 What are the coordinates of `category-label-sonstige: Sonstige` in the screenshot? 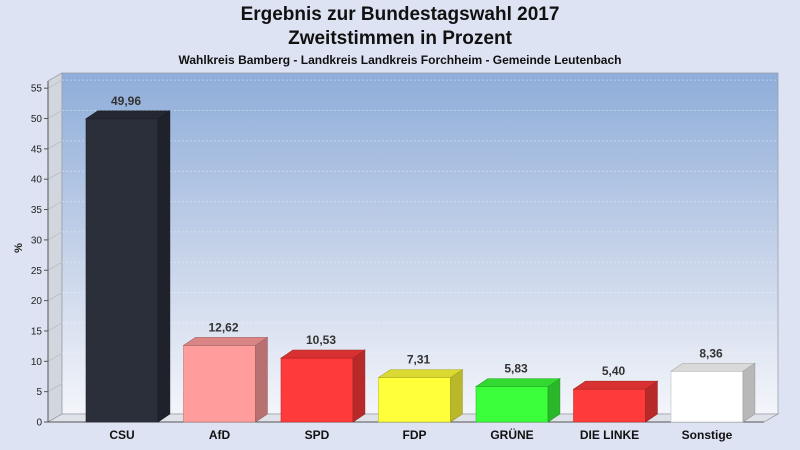 It's located at (707, 435).